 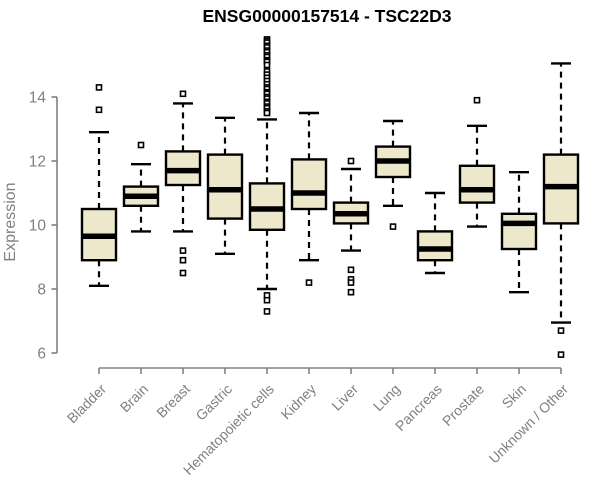 I want to click on y-tick-label: 10, so click(x=38, y=226).